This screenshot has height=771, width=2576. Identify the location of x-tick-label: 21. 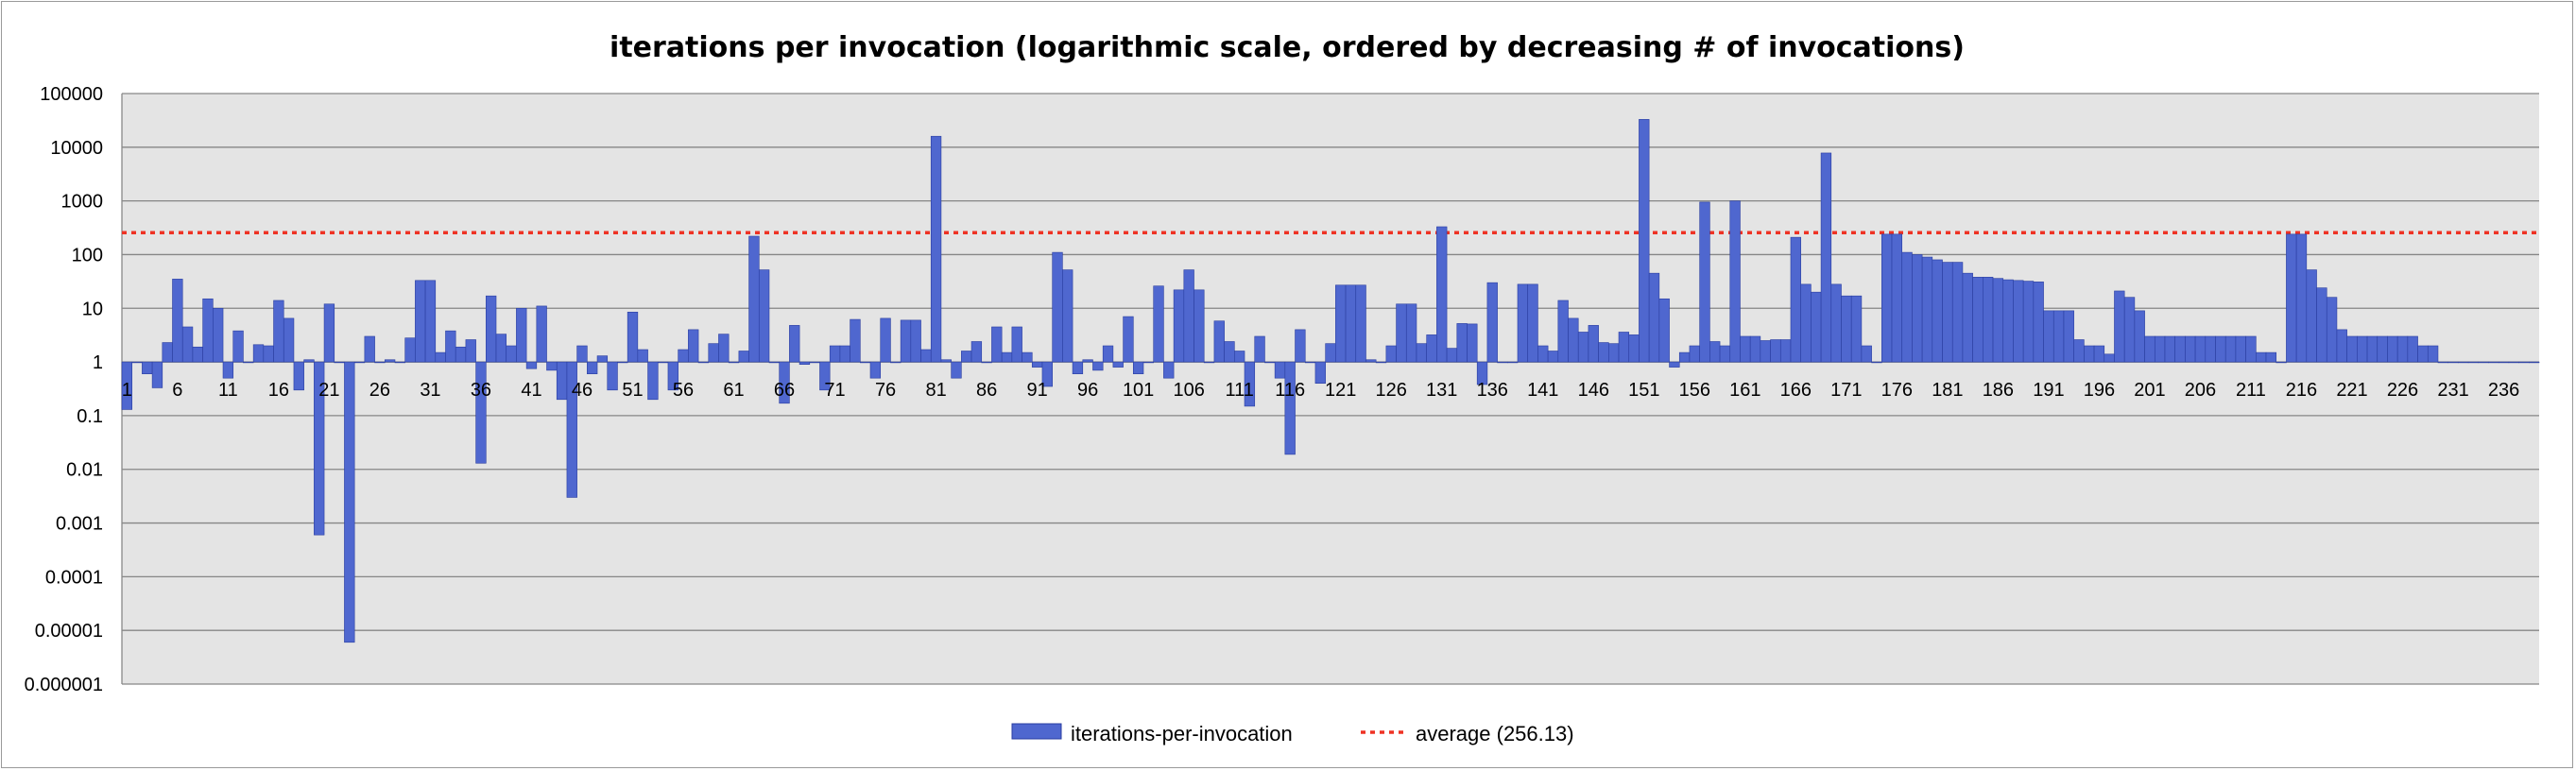
(328, 390).